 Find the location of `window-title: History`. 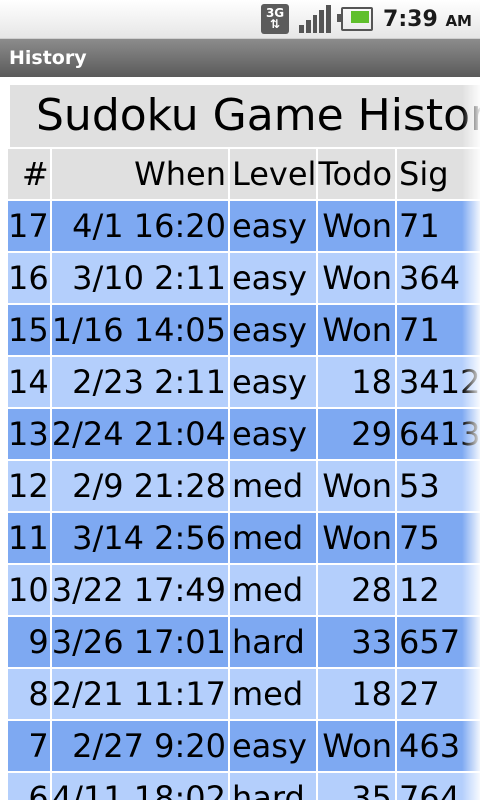

window-title: History is located at coordinates (48, 58).